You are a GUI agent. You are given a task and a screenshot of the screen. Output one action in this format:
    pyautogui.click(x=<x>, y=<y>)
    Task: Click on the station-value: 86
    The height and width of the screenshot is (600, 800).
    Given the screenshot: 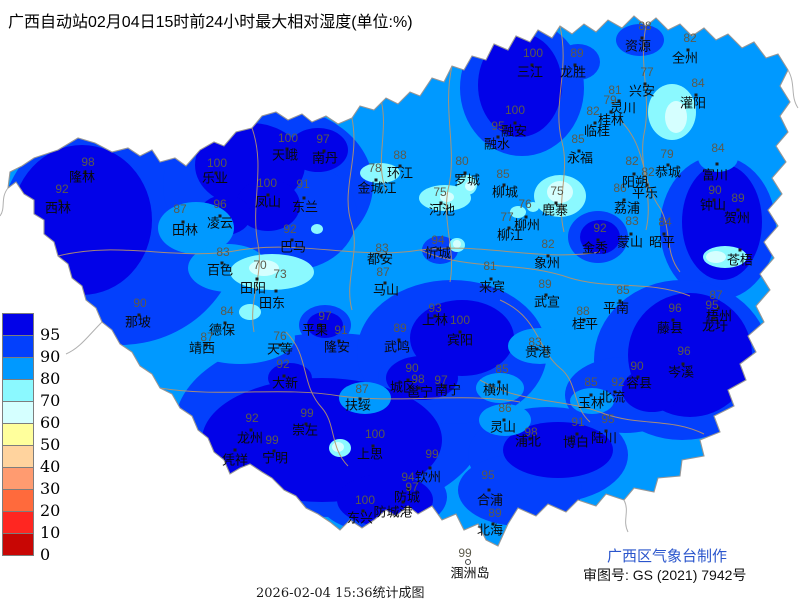 What is the action you would take?
    pyautogui.click(x=505, y=408)
    